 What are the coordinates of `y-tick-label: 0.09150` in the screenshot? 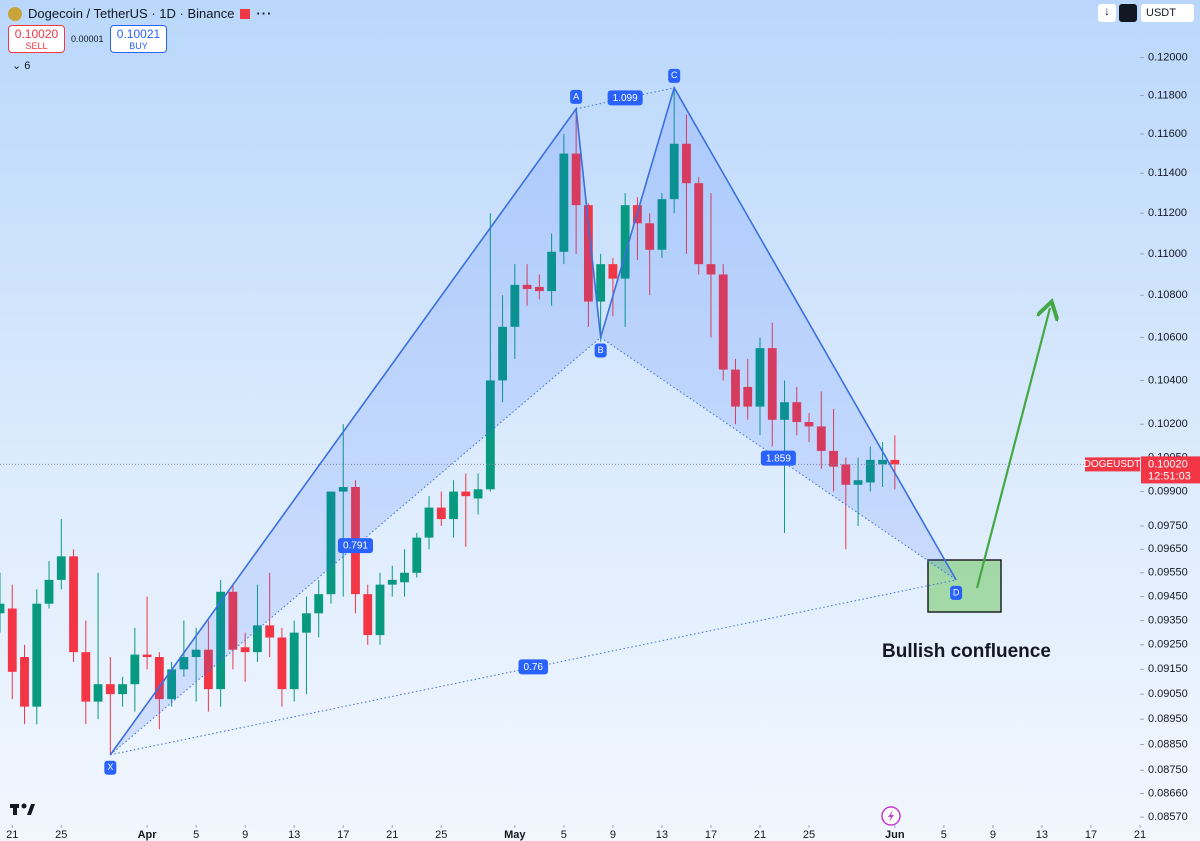 It's located at (1168, 669).